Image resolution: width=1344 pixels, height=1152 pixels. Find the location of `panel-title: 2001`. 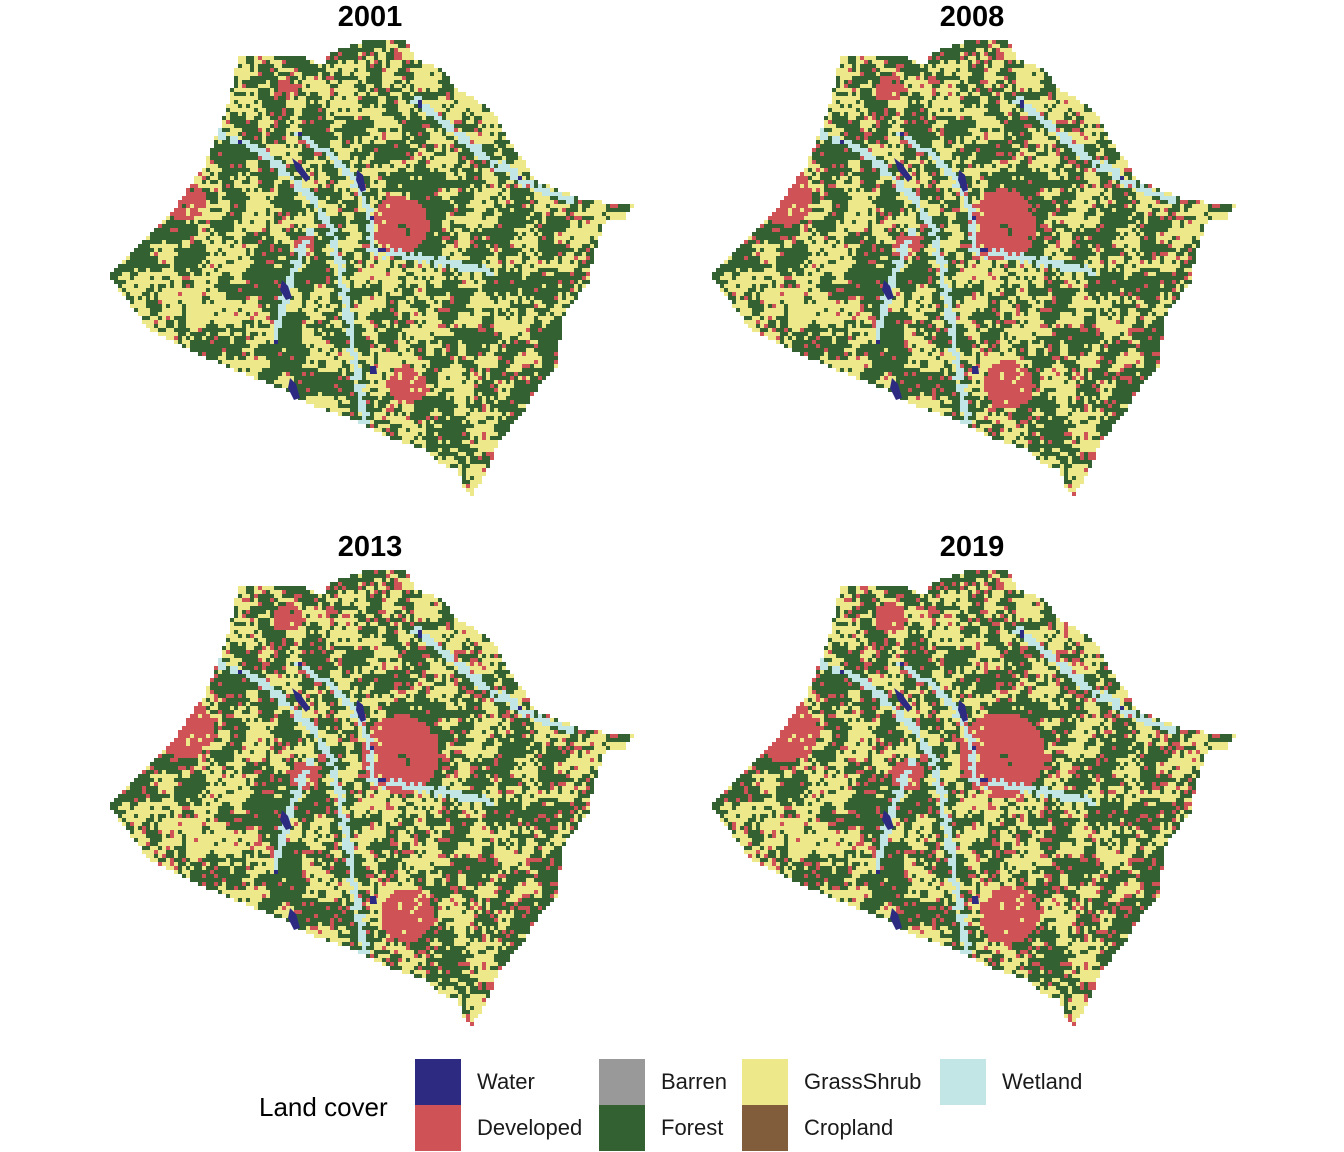

panel-title: 2001 is located at coordinates (370, 17).